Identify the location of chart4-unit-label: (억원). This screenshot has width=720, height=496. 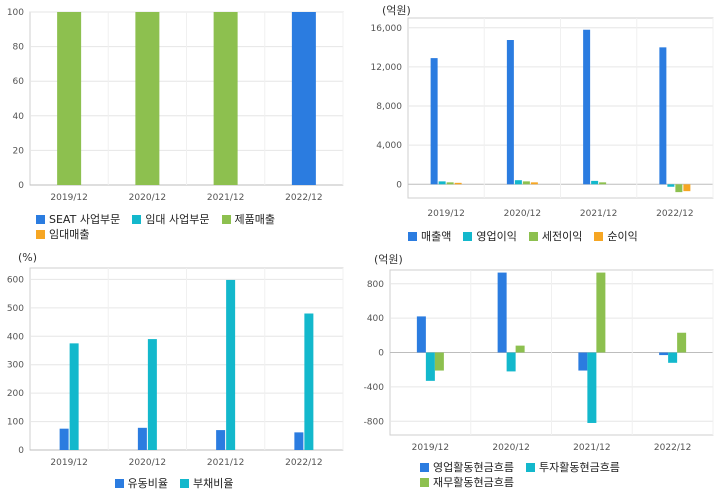
(388, 259).